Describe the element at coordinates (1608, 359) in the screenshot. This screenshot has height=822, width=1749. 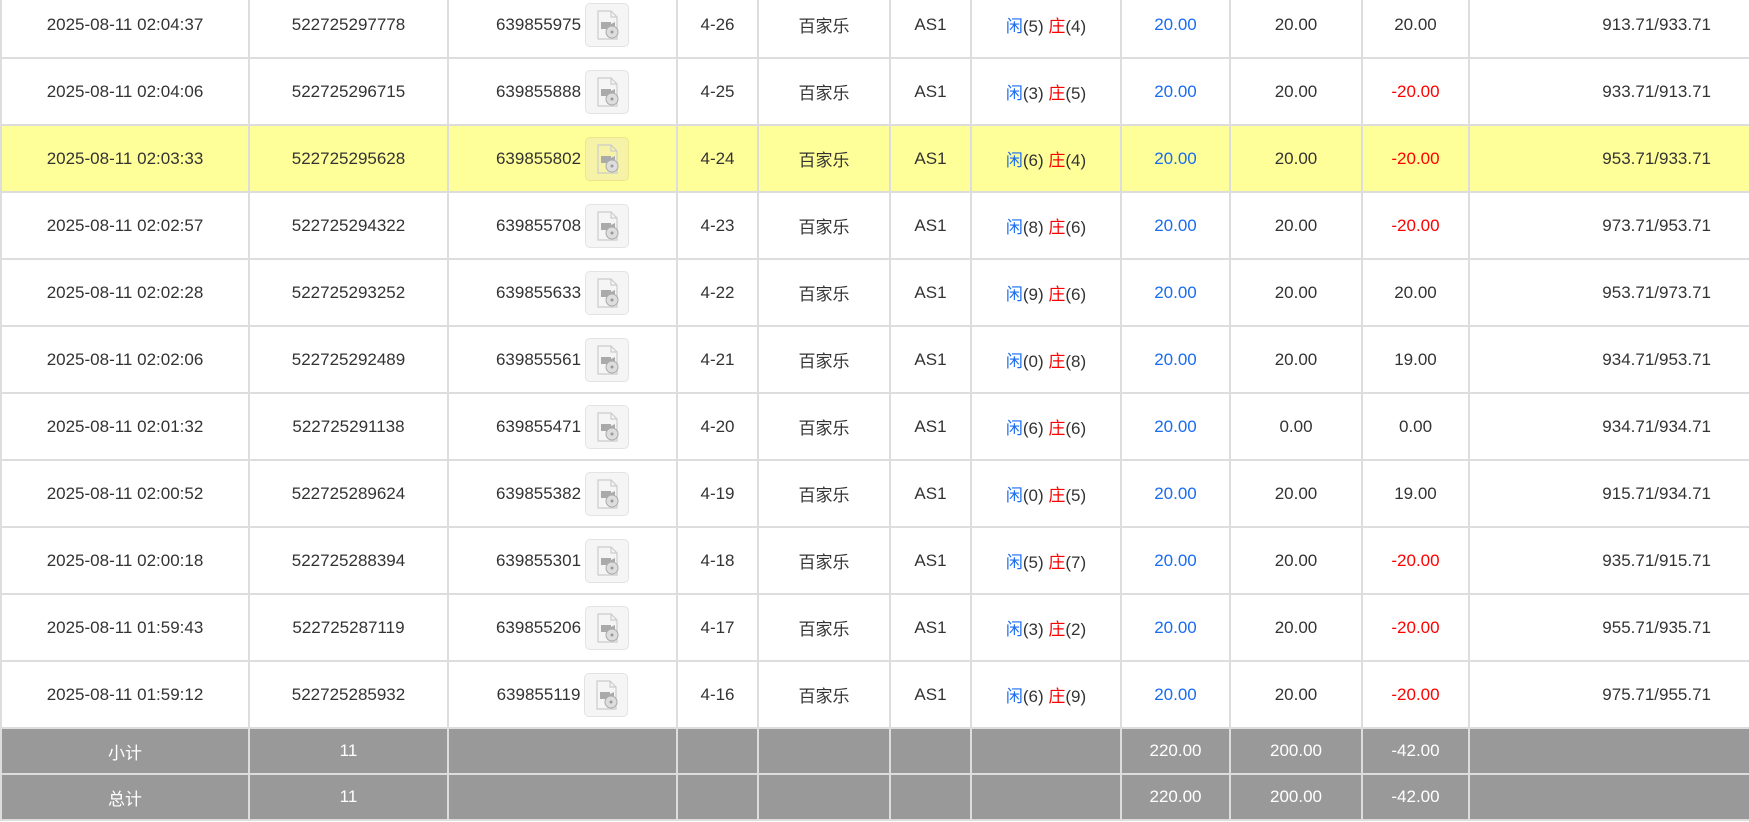
I see `balance-change: 934.71/953.71` at that location.